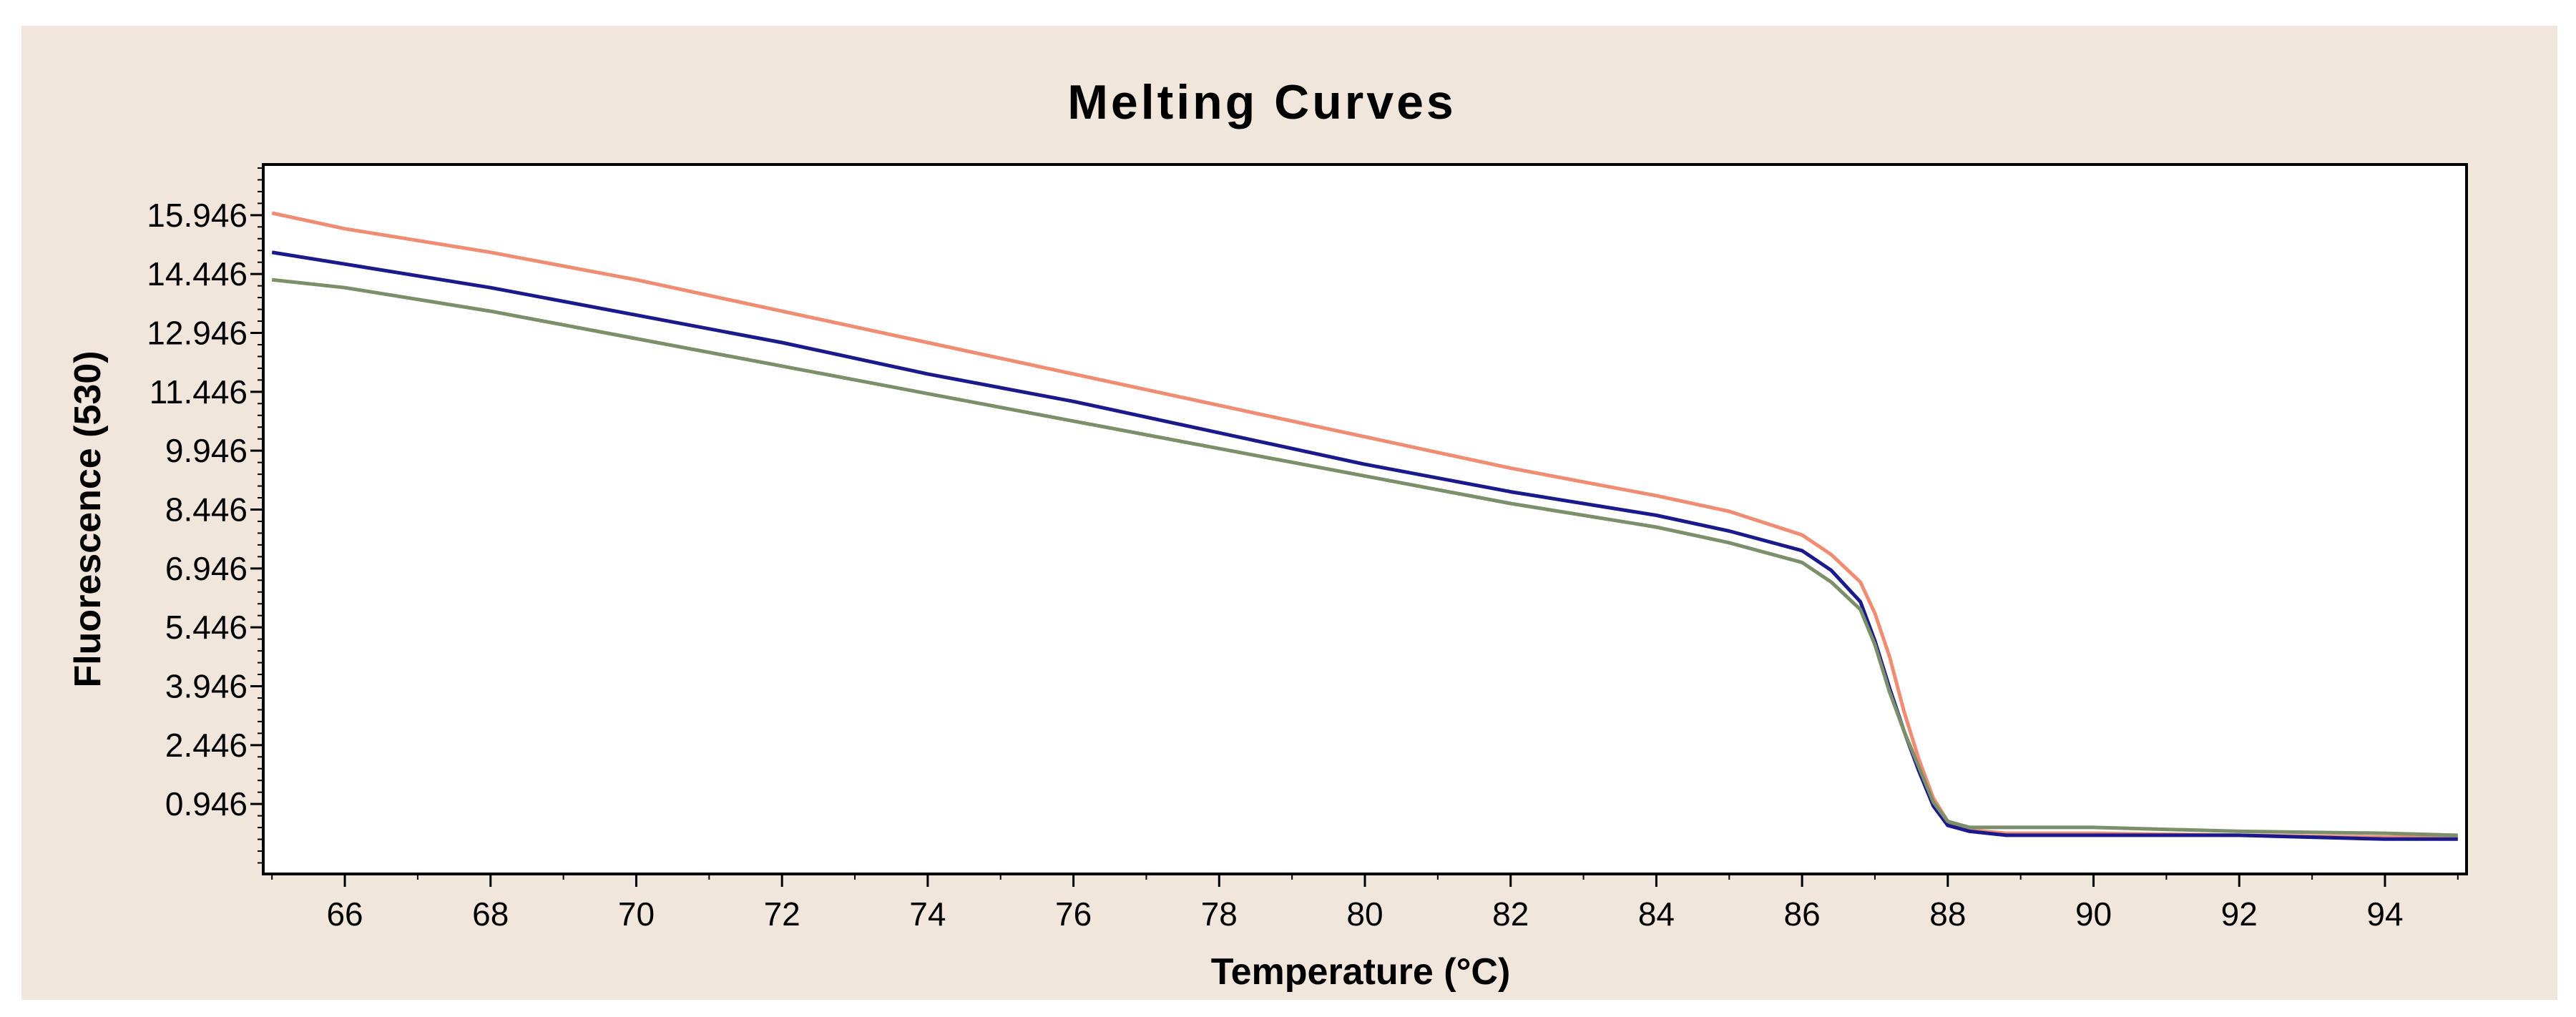 The image size is (2576, 1017). Describe the element at coordinates (1364, 914) in the screenshot. I see `x-tick-label: 80` at that location.